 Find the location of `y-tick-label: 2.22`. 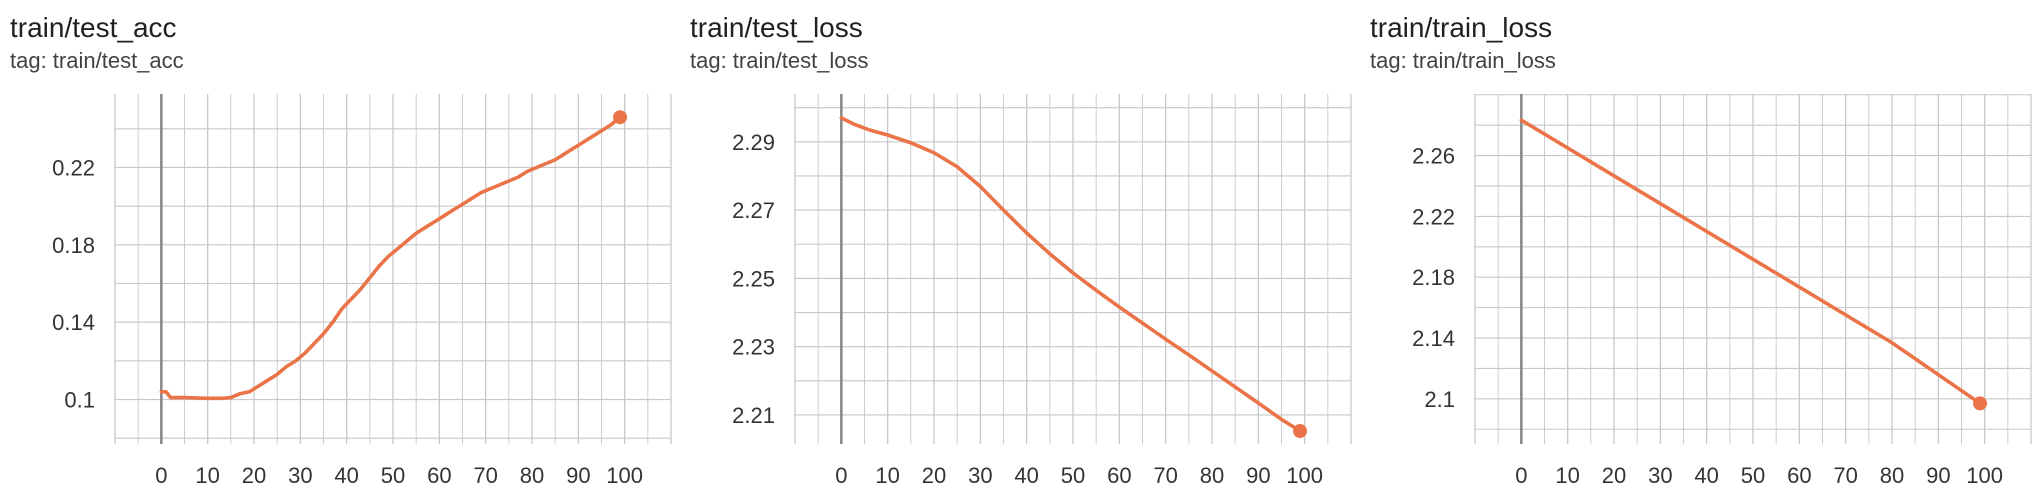

y-tick-label: 2.22 is located at coordinates (1433, 216).